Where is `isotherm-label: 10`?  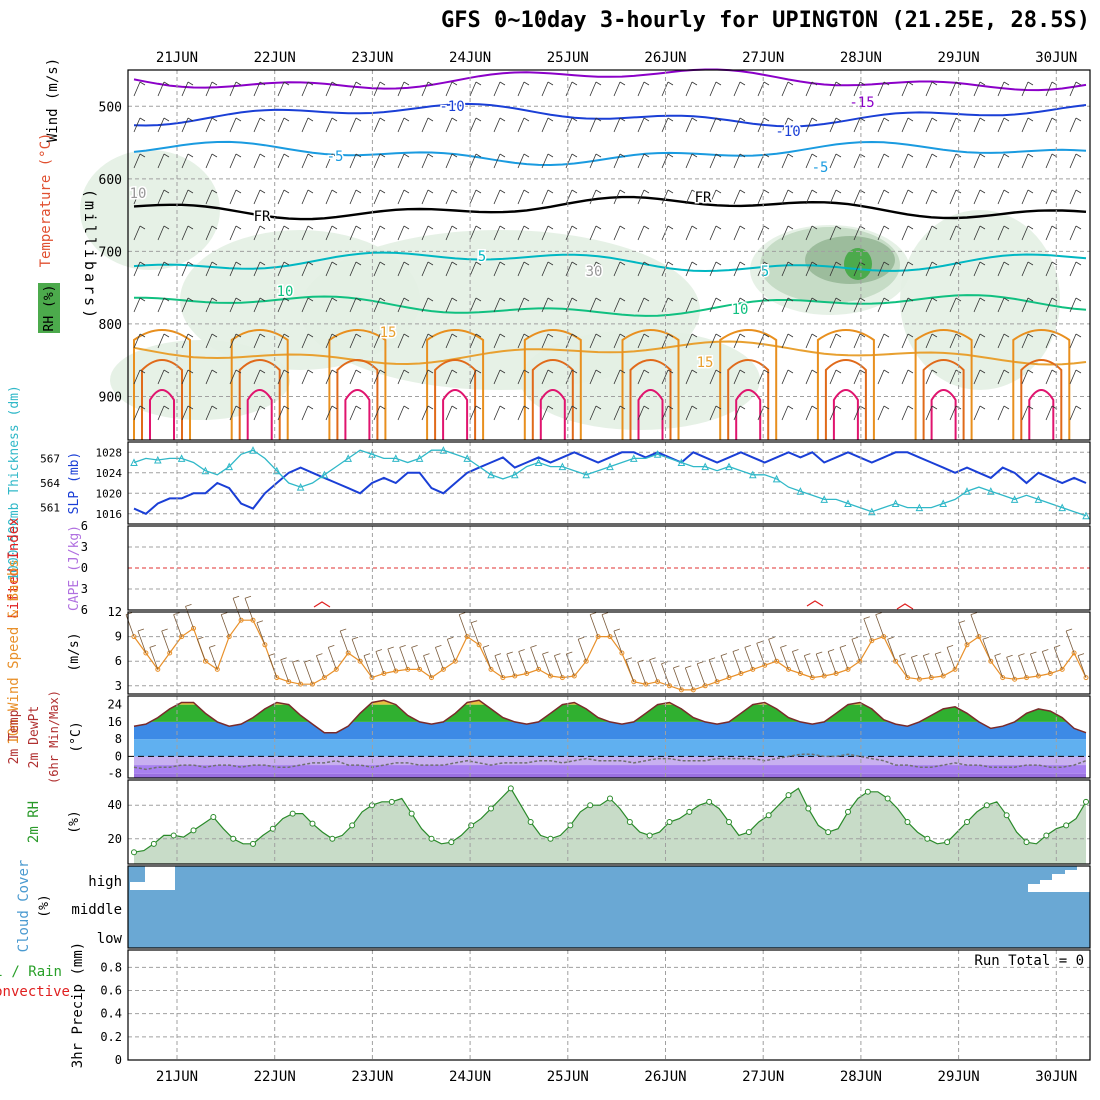
isotherm-label: 10 is located at coordinates (740, 310).